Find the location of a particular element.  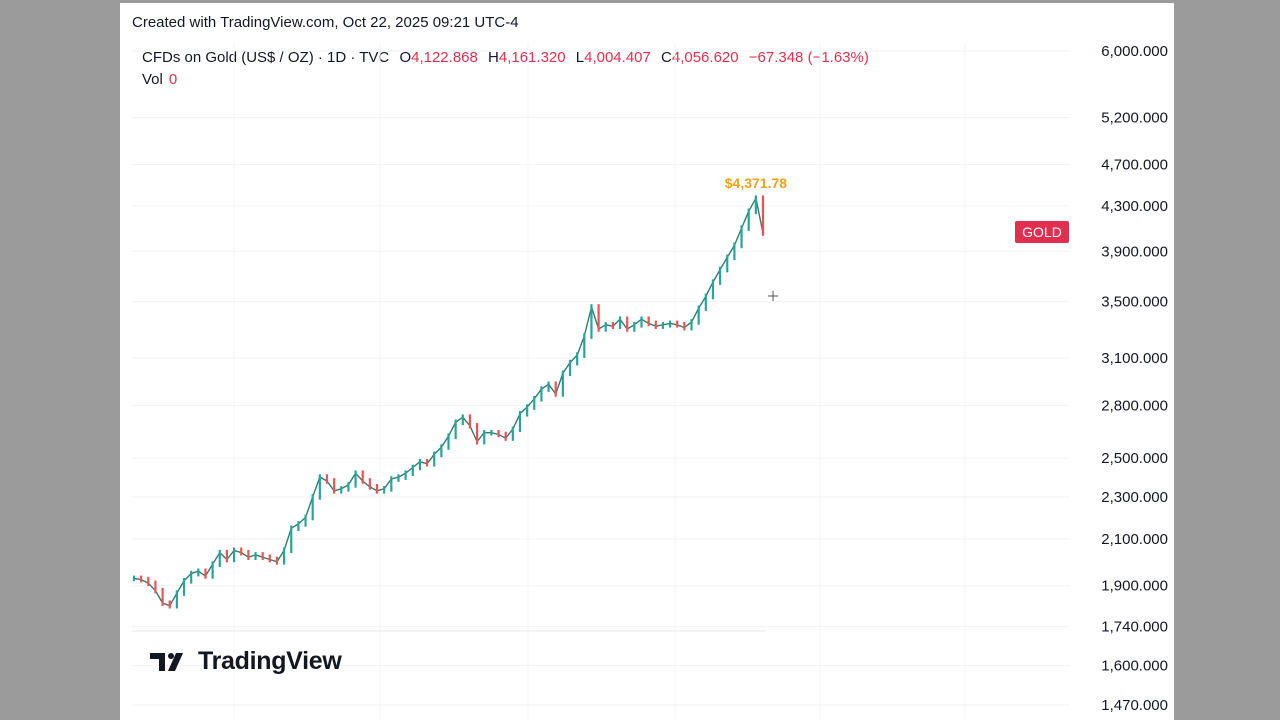

tradingview-watermark: TradingView is located at coordinates (246, 661).